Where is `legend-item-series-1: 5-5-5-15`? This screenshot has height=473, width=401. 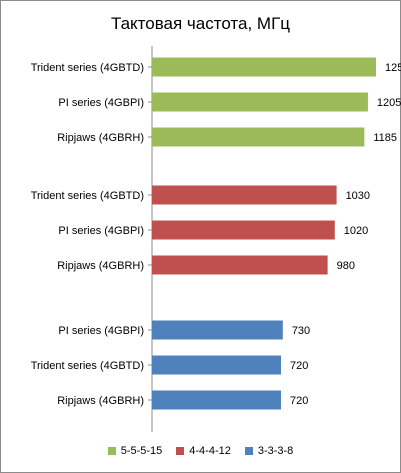 legend-item-series-1: 5-5-5-15 is located at coordinates (135, 451).